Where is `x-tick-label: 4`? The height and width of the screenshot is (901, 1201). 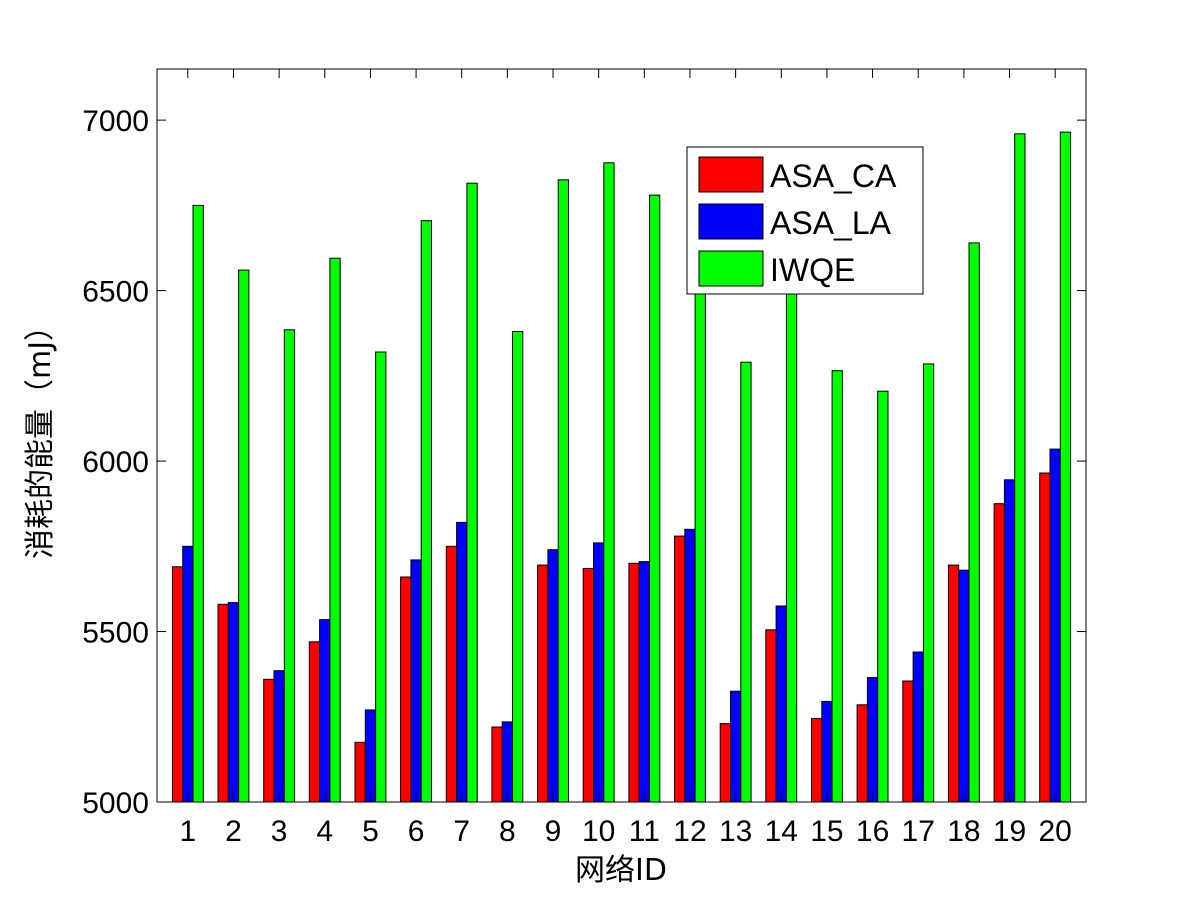 x-tick-label: 4 is located at coordinates (324, 831).